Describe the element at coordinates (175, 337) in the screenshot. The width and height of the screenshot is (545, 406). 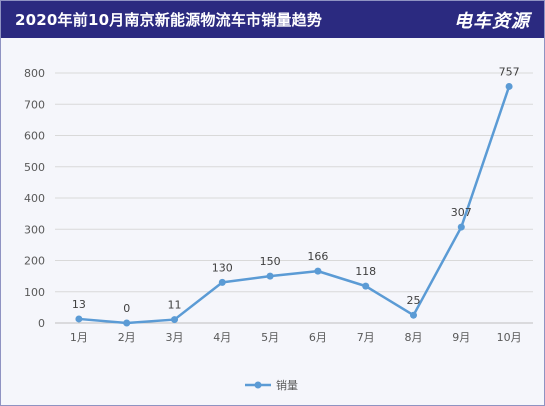
I see `x-tick-label: 3月` at that location.